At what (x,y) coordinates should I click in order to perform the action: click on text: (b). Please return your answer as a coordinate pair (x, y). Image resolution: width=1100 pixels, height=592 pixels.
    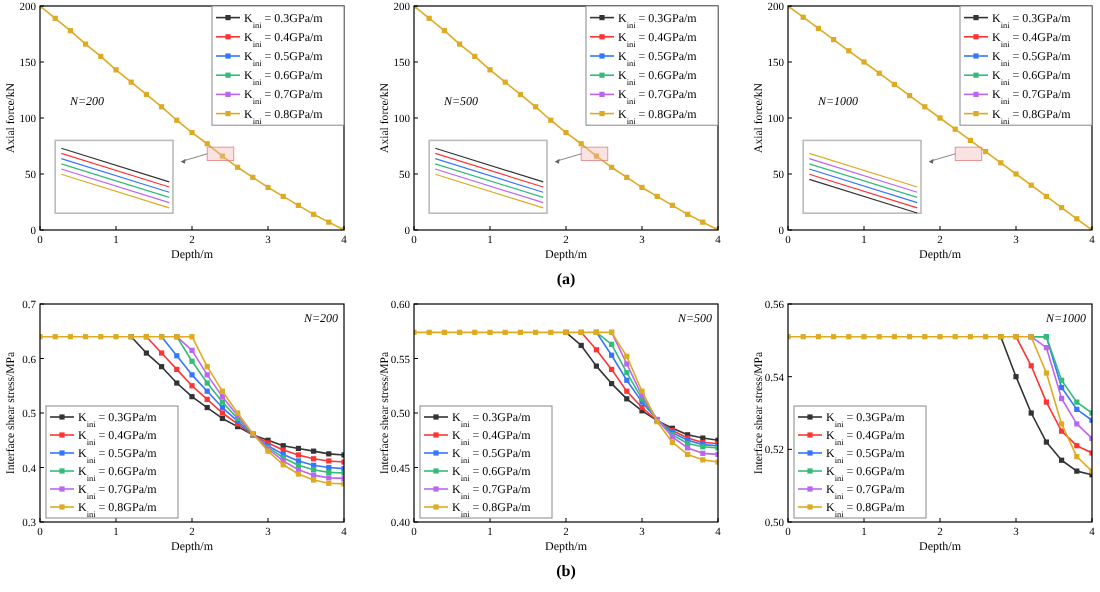
    Looking at the image, I should click on (566, 571).